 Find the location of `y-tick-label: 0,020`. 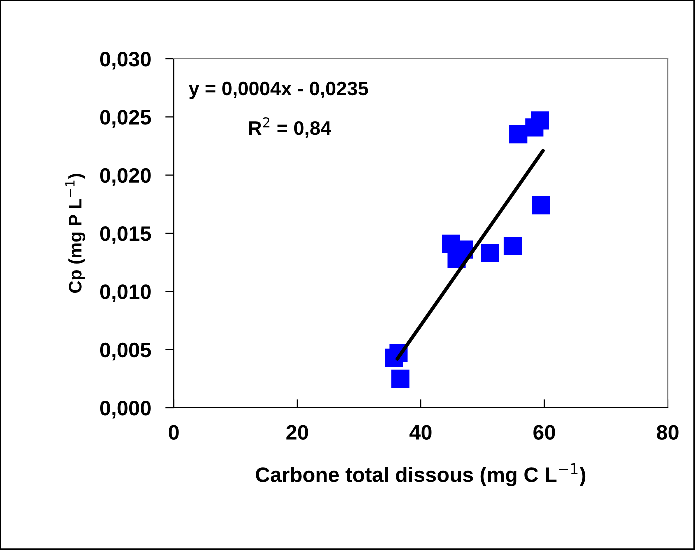

y-tick-label: 0,020 is located at coordinates (125, 177).